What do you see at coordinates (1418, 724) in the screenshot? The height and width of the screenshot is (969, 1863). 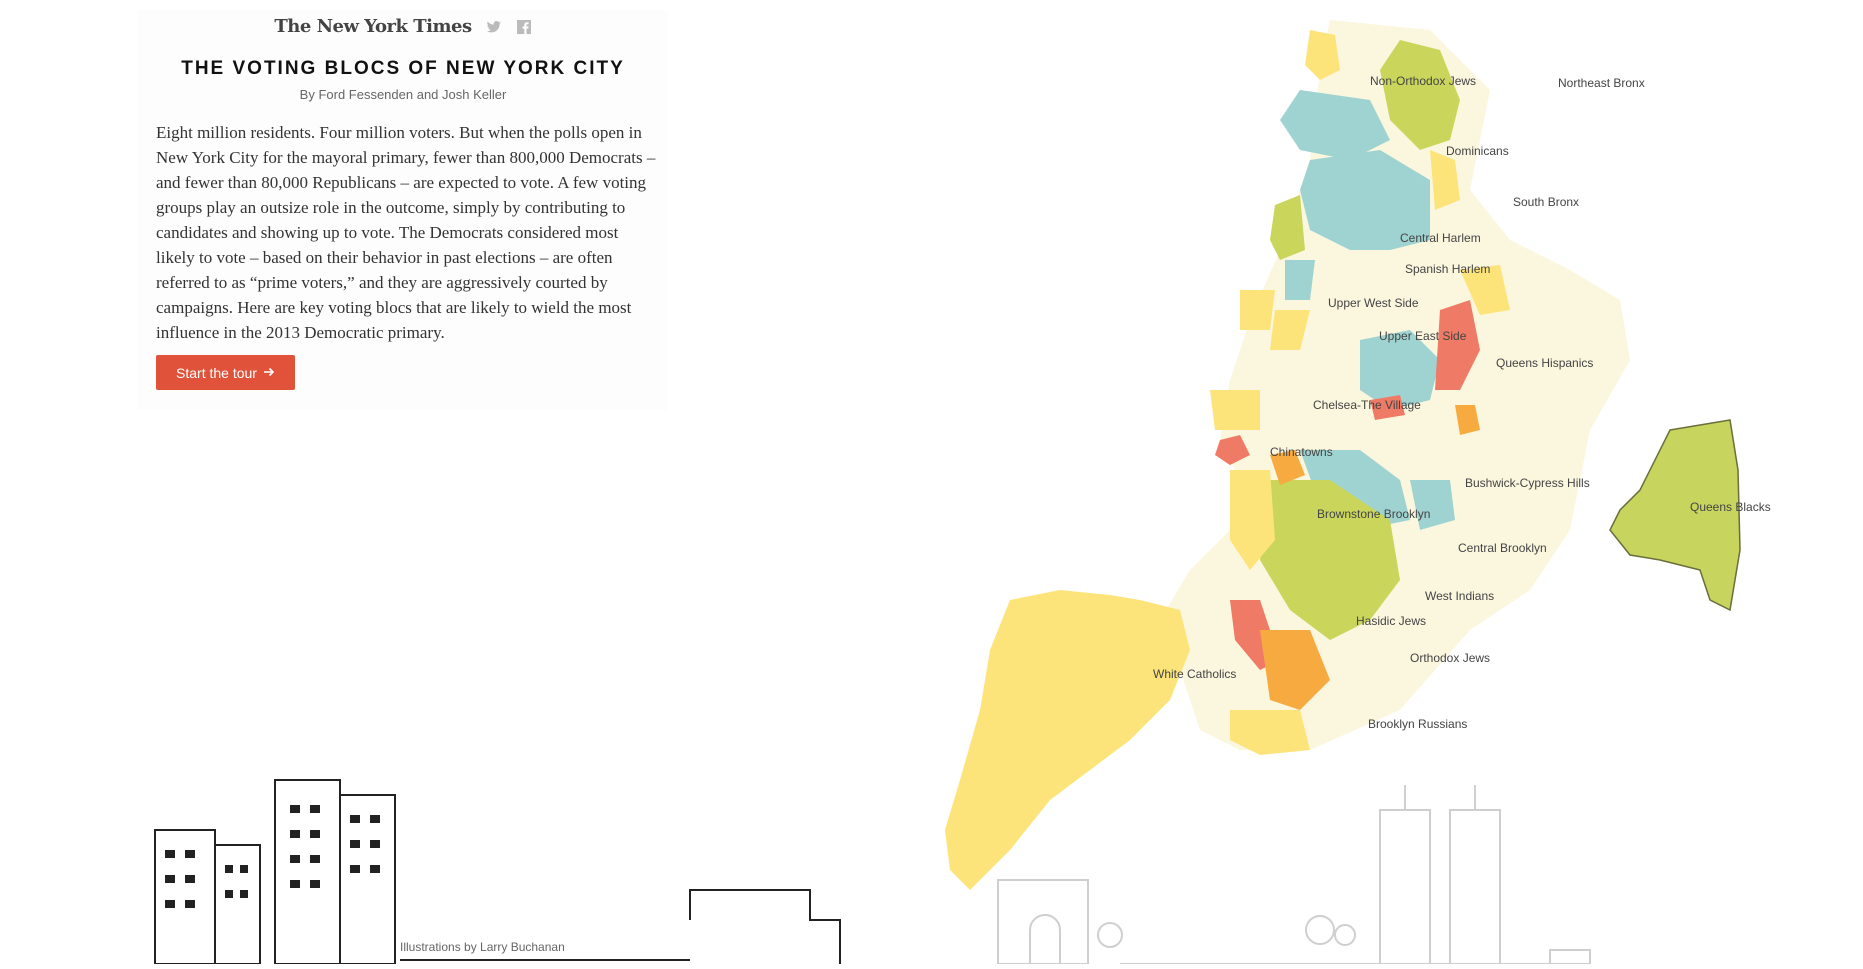 I see `map-label-brooklyn-russians: Brooklyn Russians` at bounding box center [1418, 724].